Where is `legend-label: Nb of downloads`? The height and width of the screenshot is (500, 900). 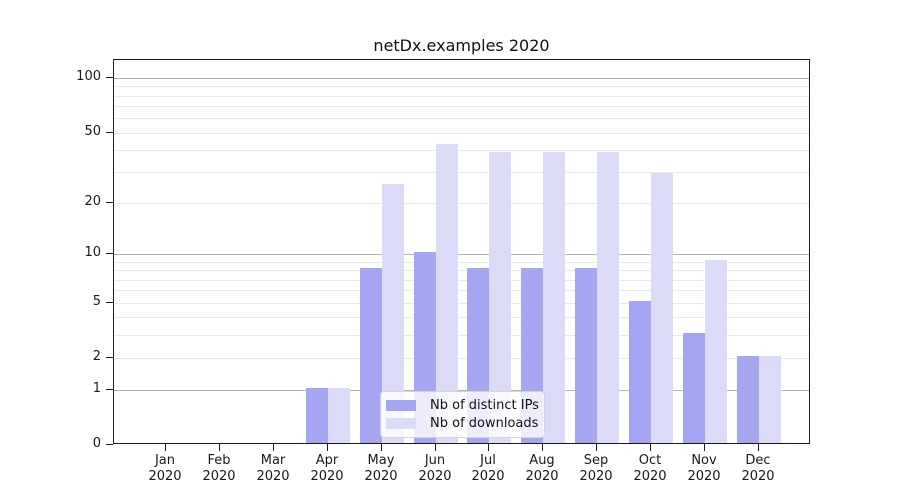 legend-label: Nb of downloads is located at coordinates (484, 423).